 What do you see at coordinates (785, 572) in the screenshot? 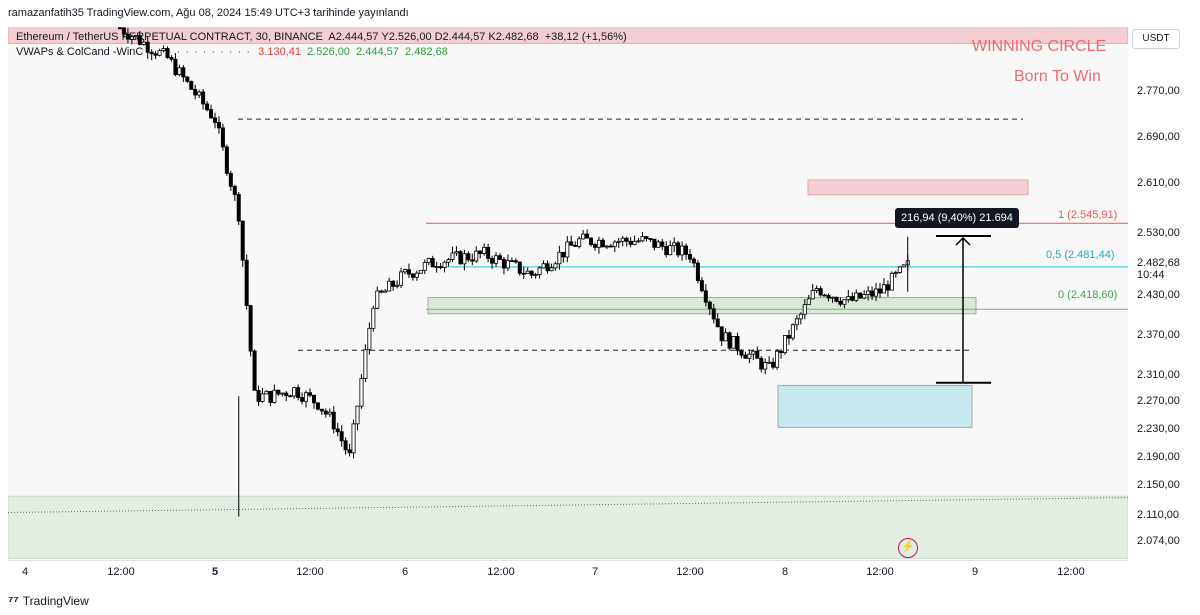
I see `time-tick: 8` at bounding box center [785, 572].